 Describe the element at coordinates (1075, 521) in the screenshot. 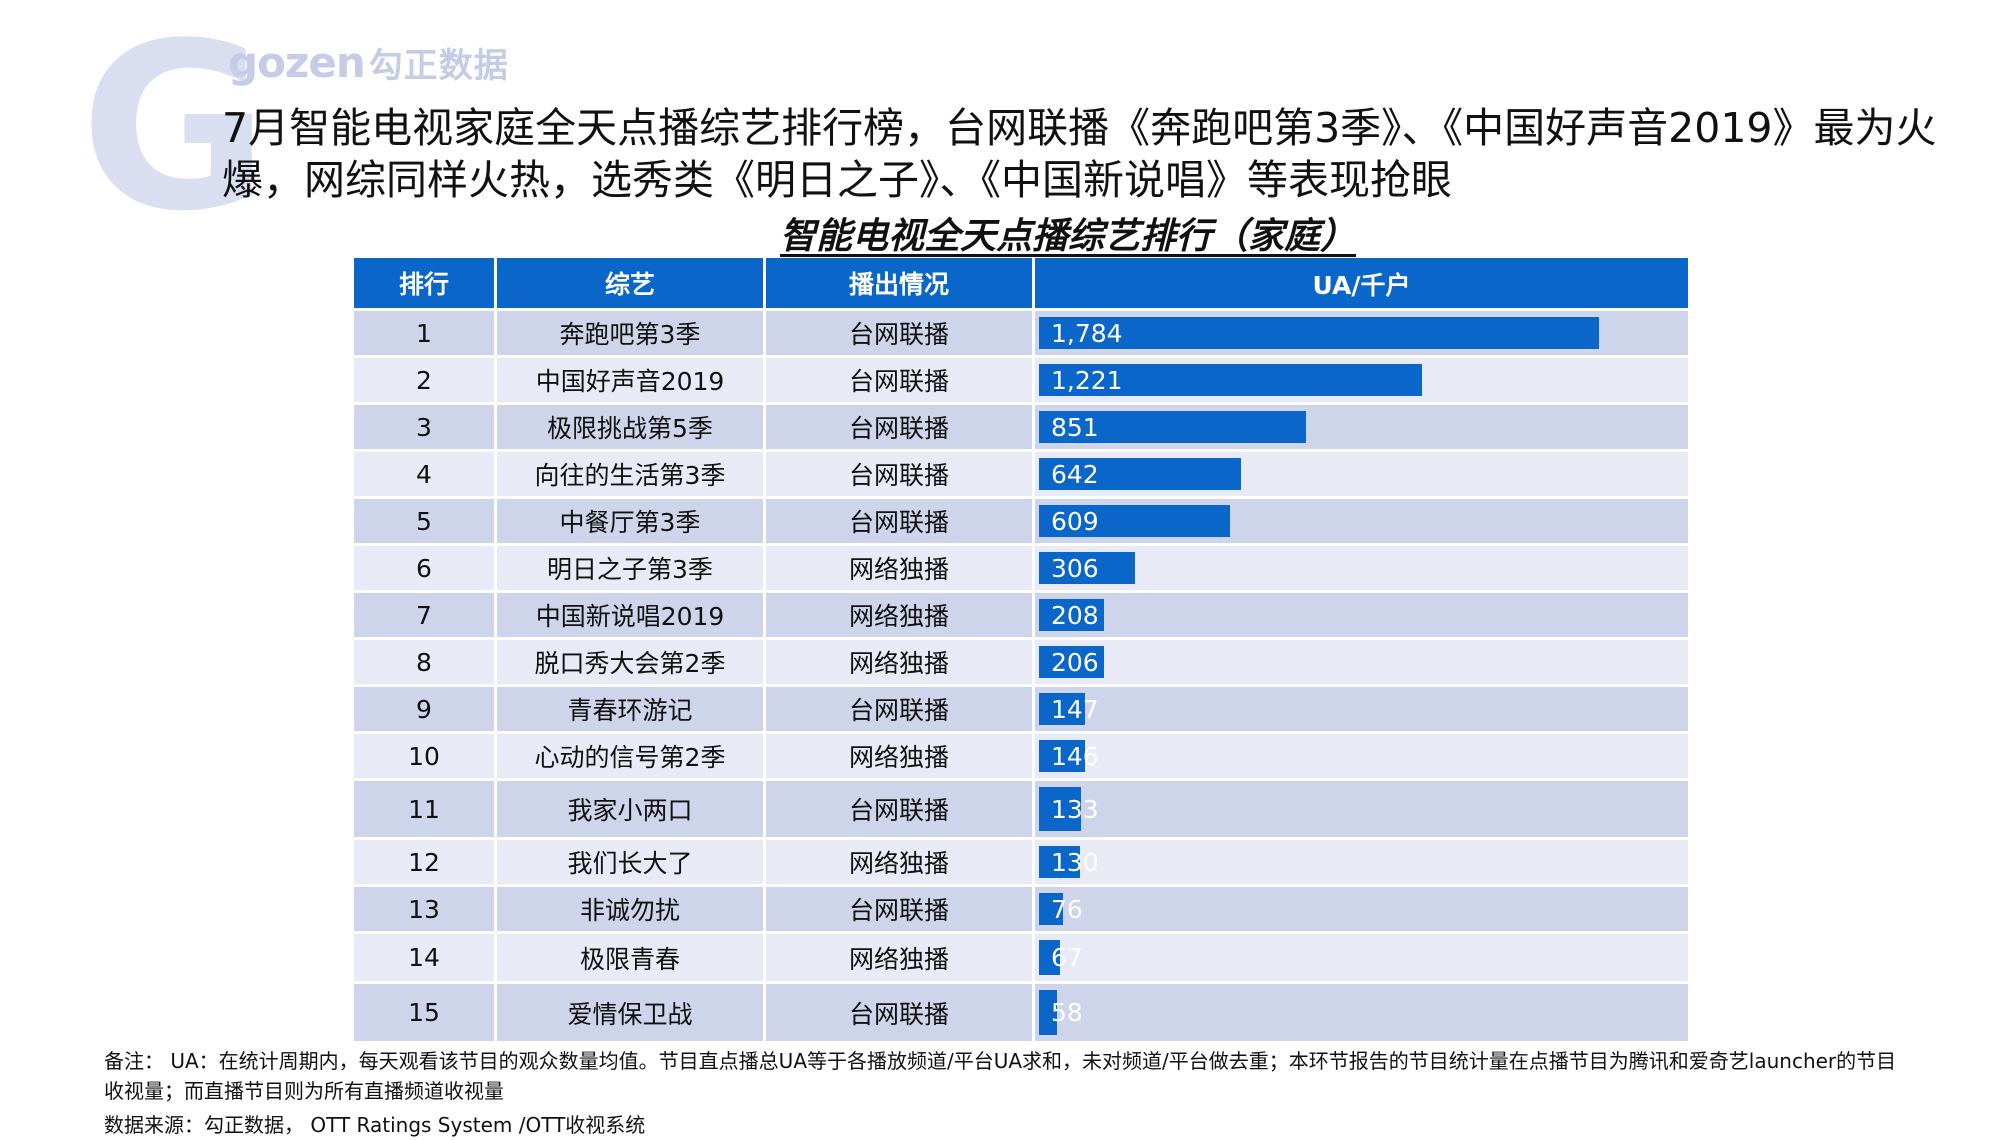

I see `ua-value-label: 609` at that location.